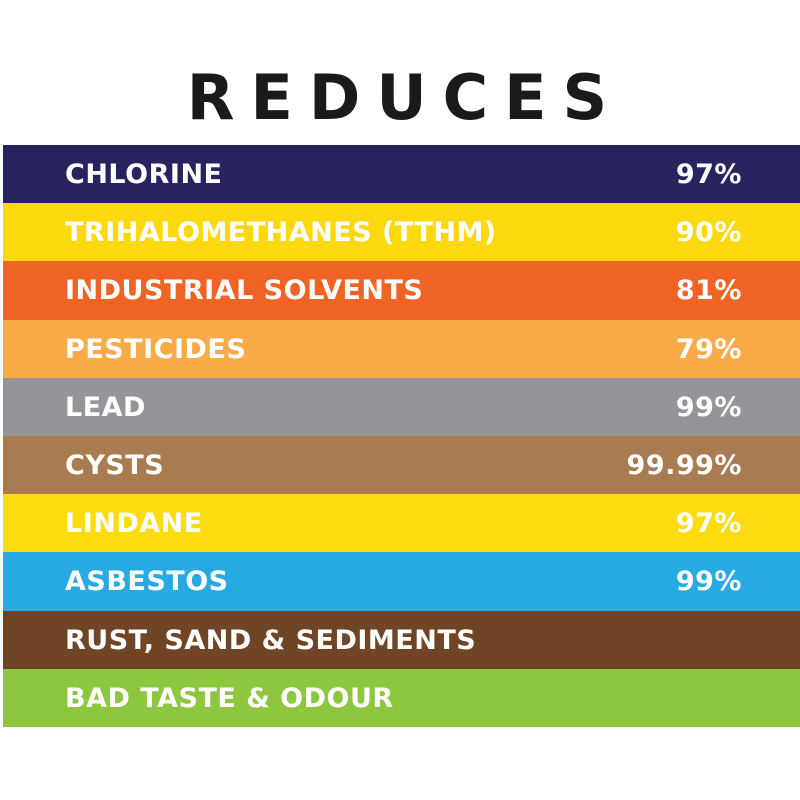  What do you see at coordinates (105, 407) in the screenshot?
I see `contaminant-label: LEAD` at bounding box center [105, 407].